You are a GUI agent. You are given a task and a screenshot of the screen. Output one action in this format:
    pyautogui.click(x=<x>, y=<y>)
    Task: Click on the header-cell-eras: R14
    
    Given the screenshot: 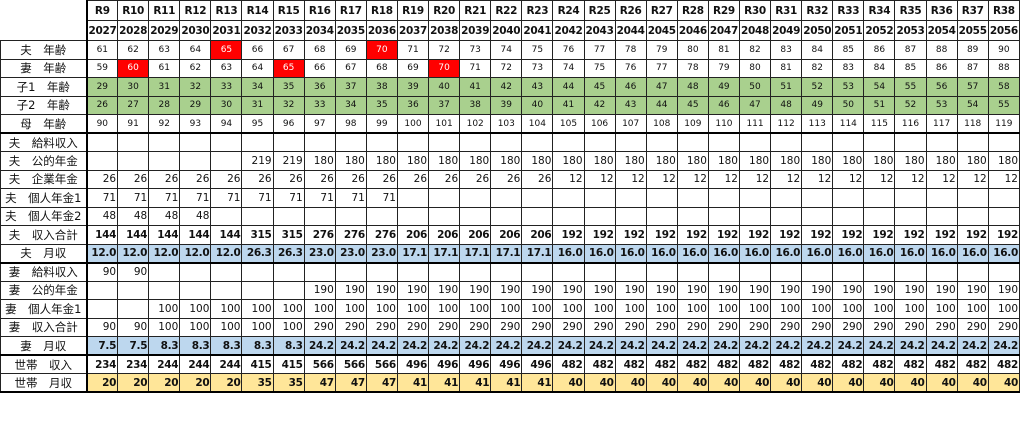 What is the action you would take?
    pyautogui.click(x=257, y=10)
    